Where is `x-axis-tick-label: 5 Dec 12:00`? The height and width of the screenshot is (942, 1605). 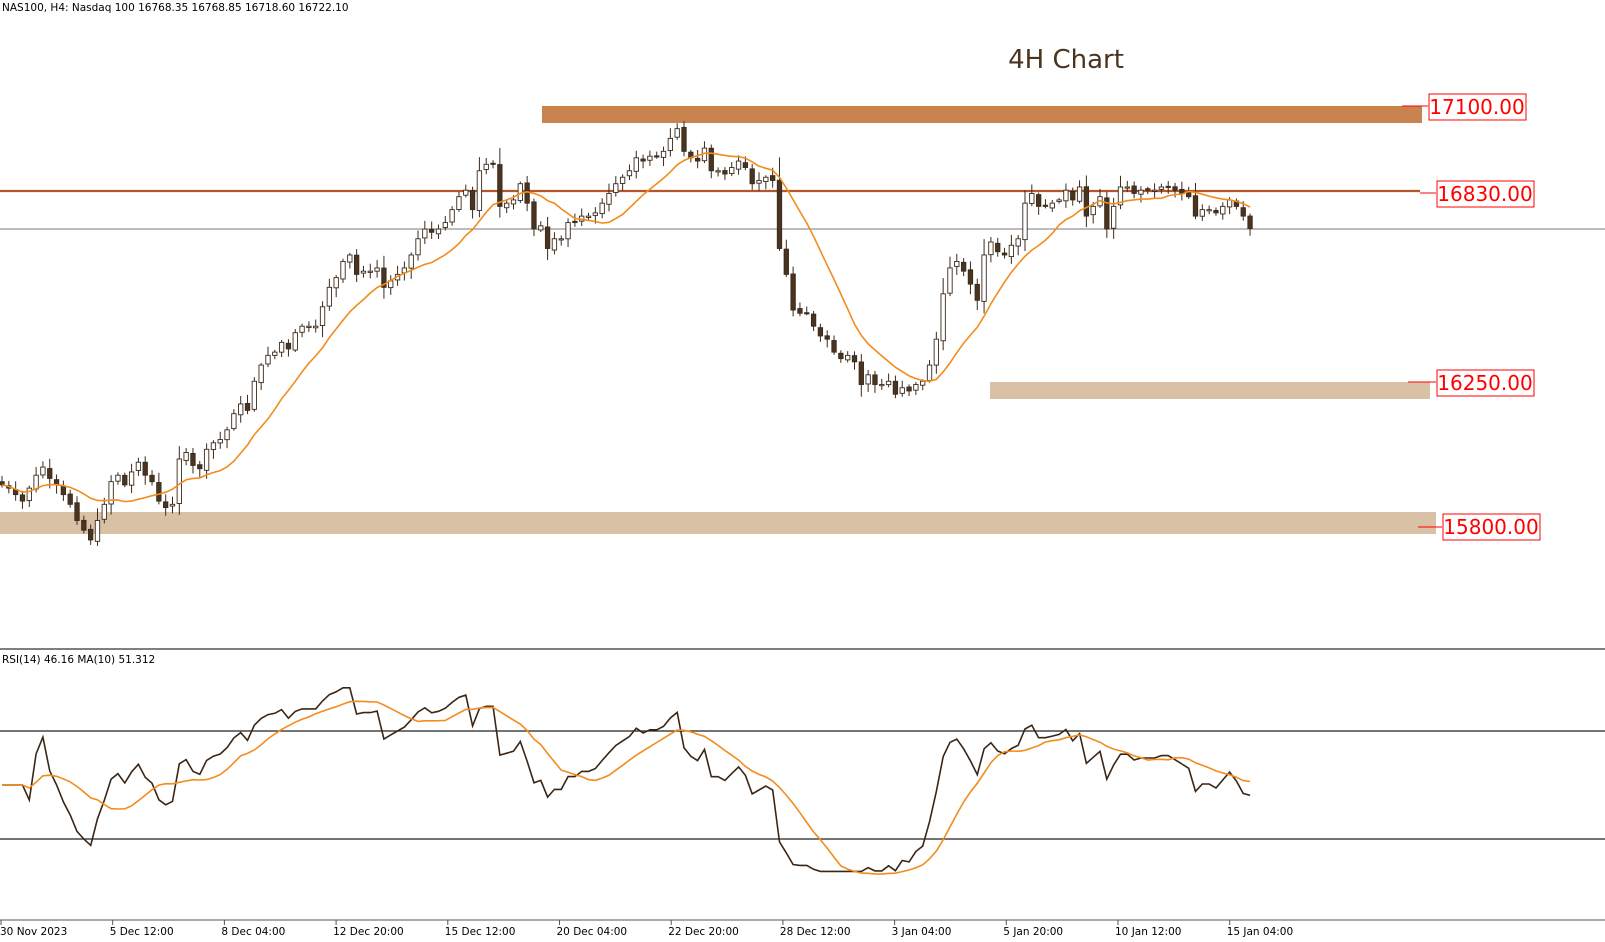
x-axis-tick-label: 5 Dec 12:00 is located at coordinates (142, 932).